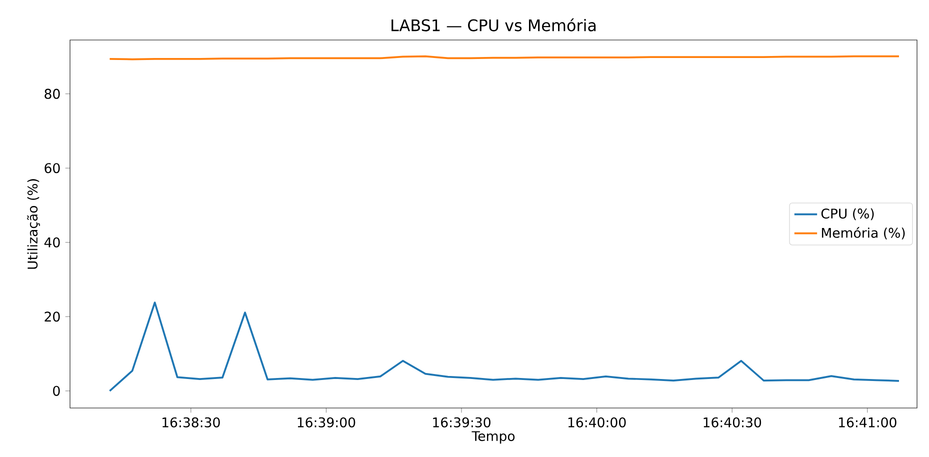 The width and height of the screenshot is (929, 457). I want to click on y-tick-label: 0, so click(56, 391).